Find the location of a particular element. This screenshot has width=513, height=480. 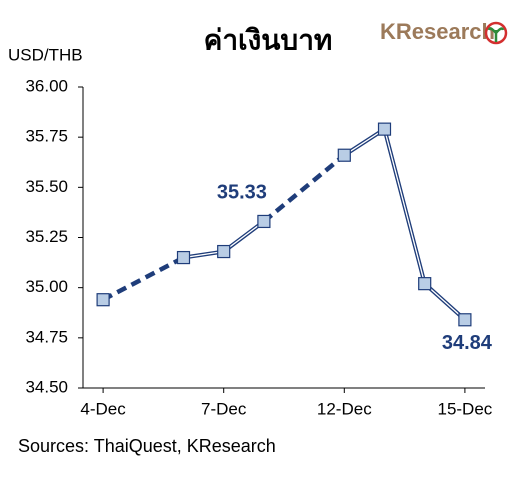

data-label: 34.84 is located at coordinates (467, 343).